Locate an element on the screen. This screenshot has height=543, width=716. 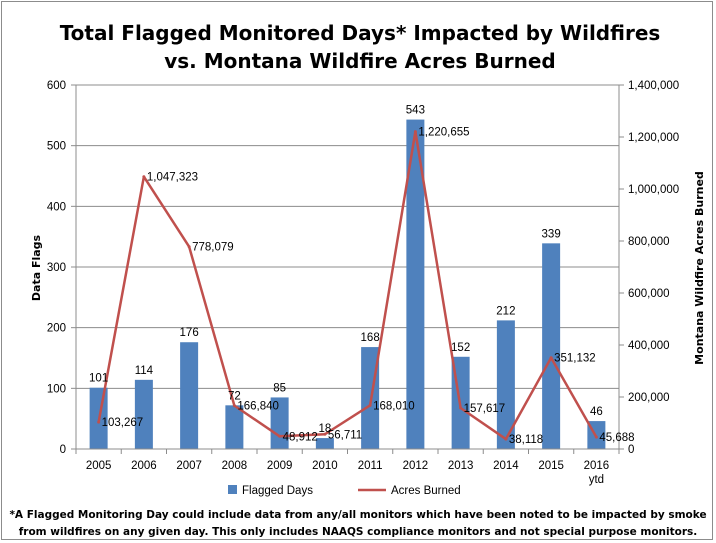
line-data-label: 351,132 is located at coordinates (575, 359).